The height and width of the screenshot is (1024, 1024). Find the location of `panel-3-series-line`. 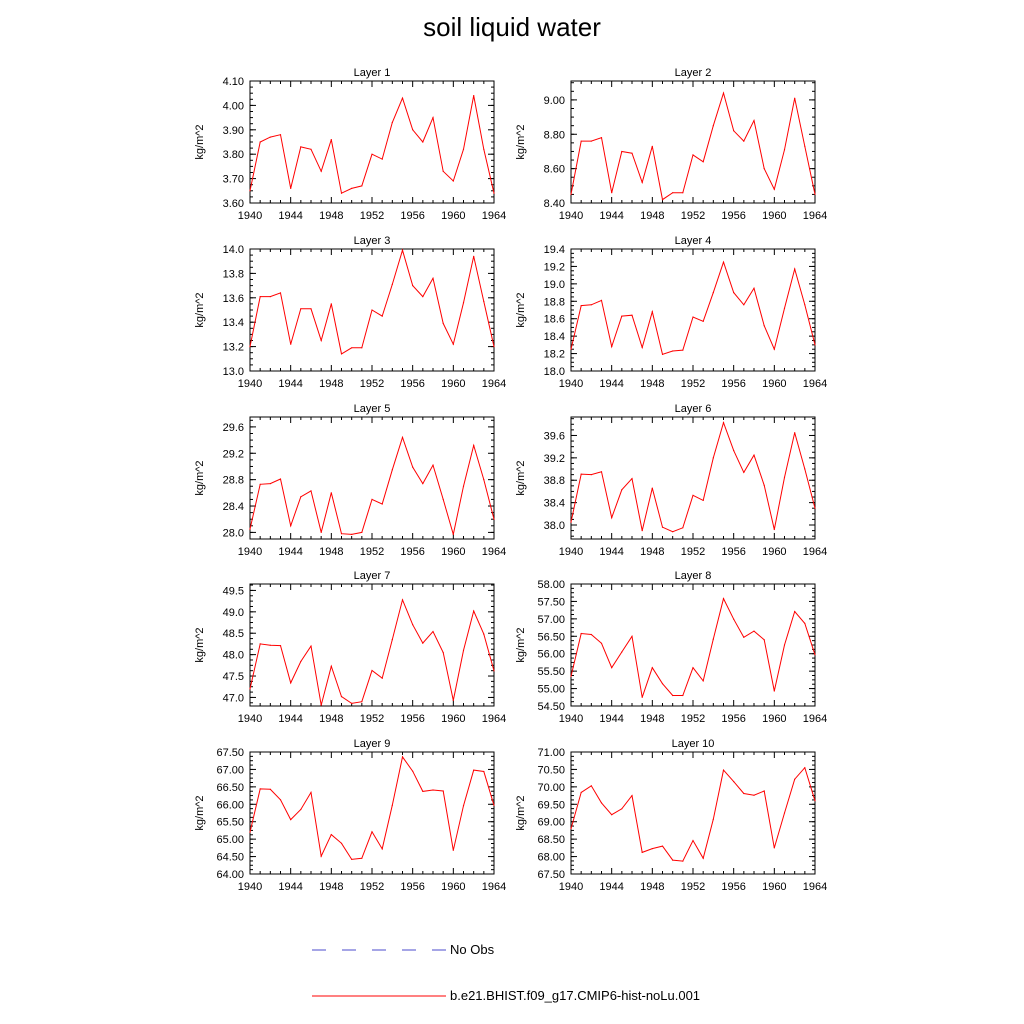

panel-3-series-line is located at coordinates (372, 301).